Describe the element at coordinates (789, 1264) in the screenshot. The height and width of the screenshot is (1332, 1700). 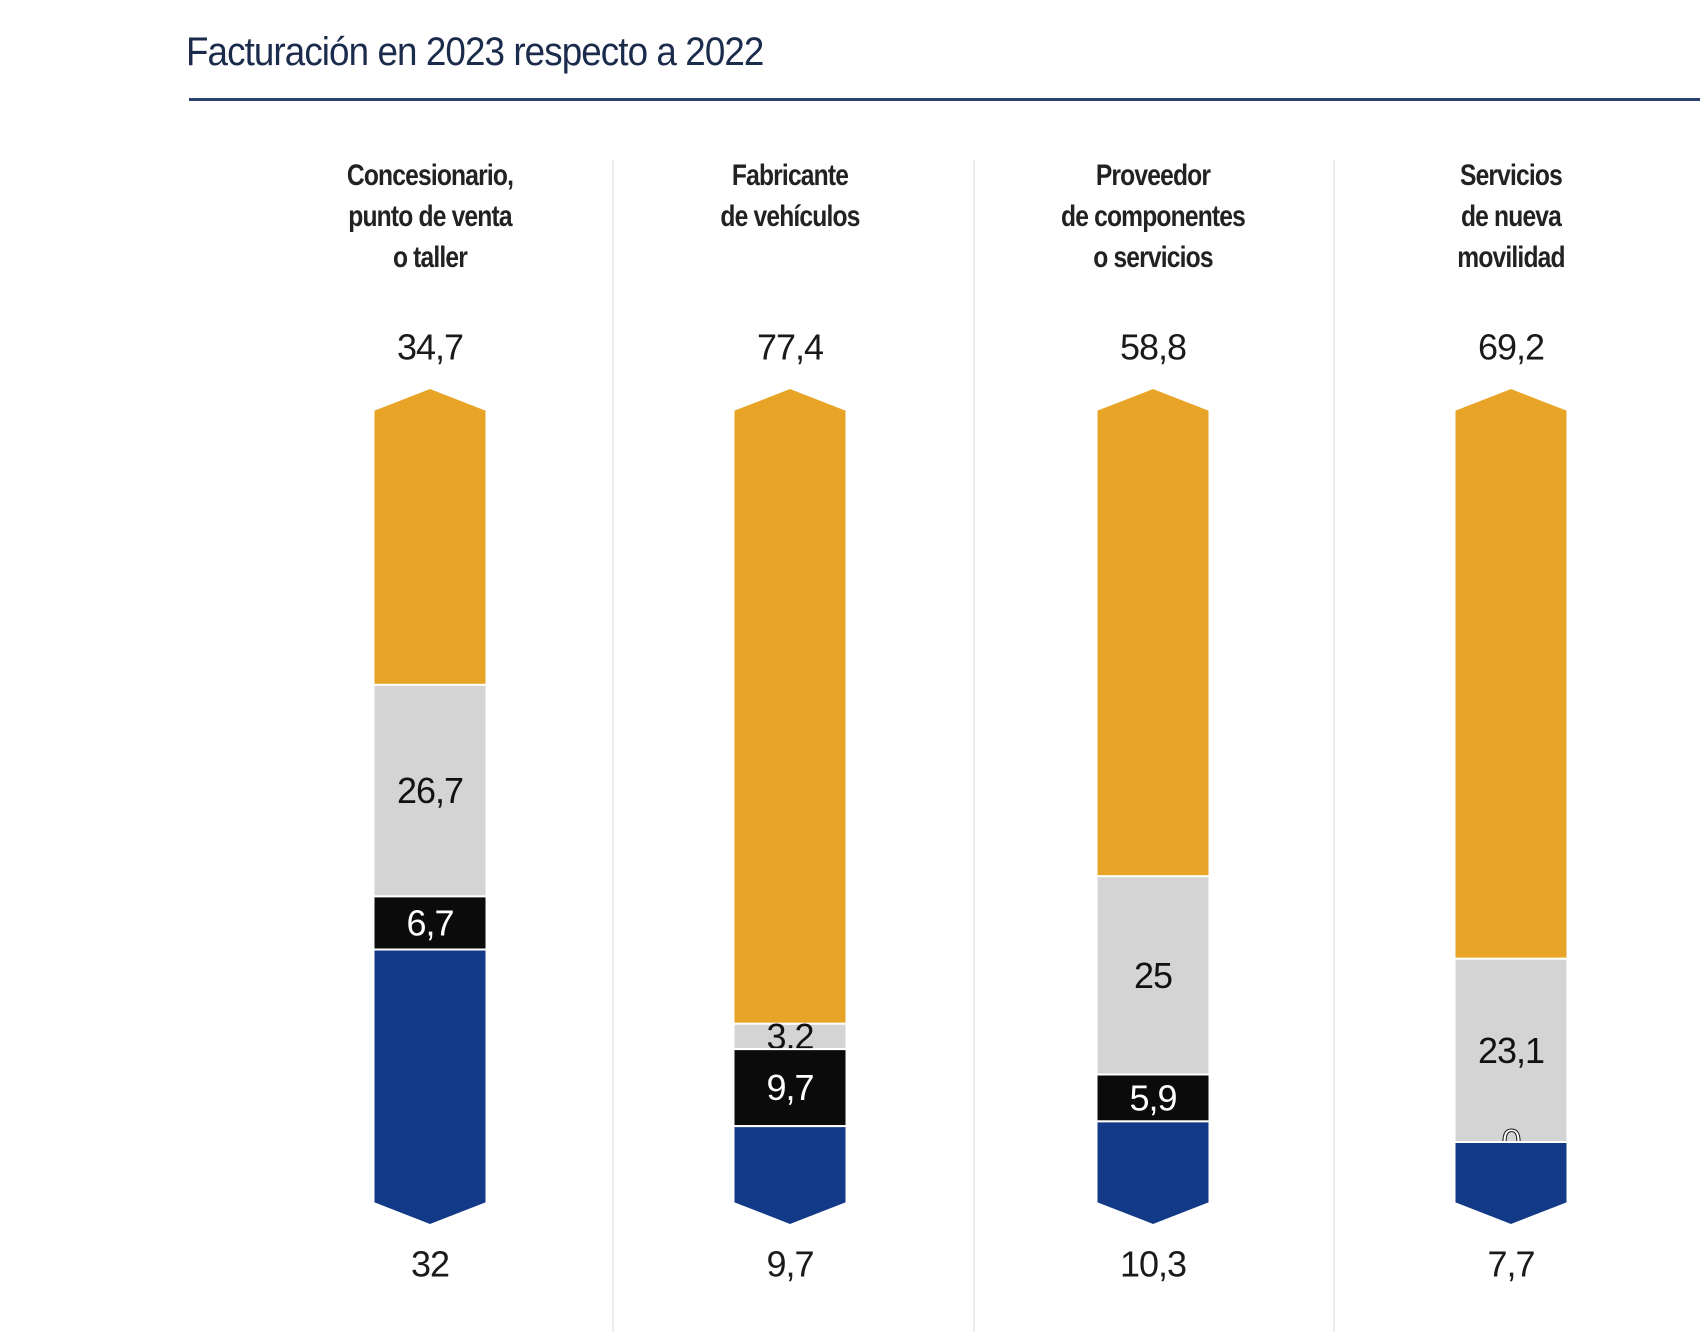
I see `bottom-data-label: 9,7` at that location.